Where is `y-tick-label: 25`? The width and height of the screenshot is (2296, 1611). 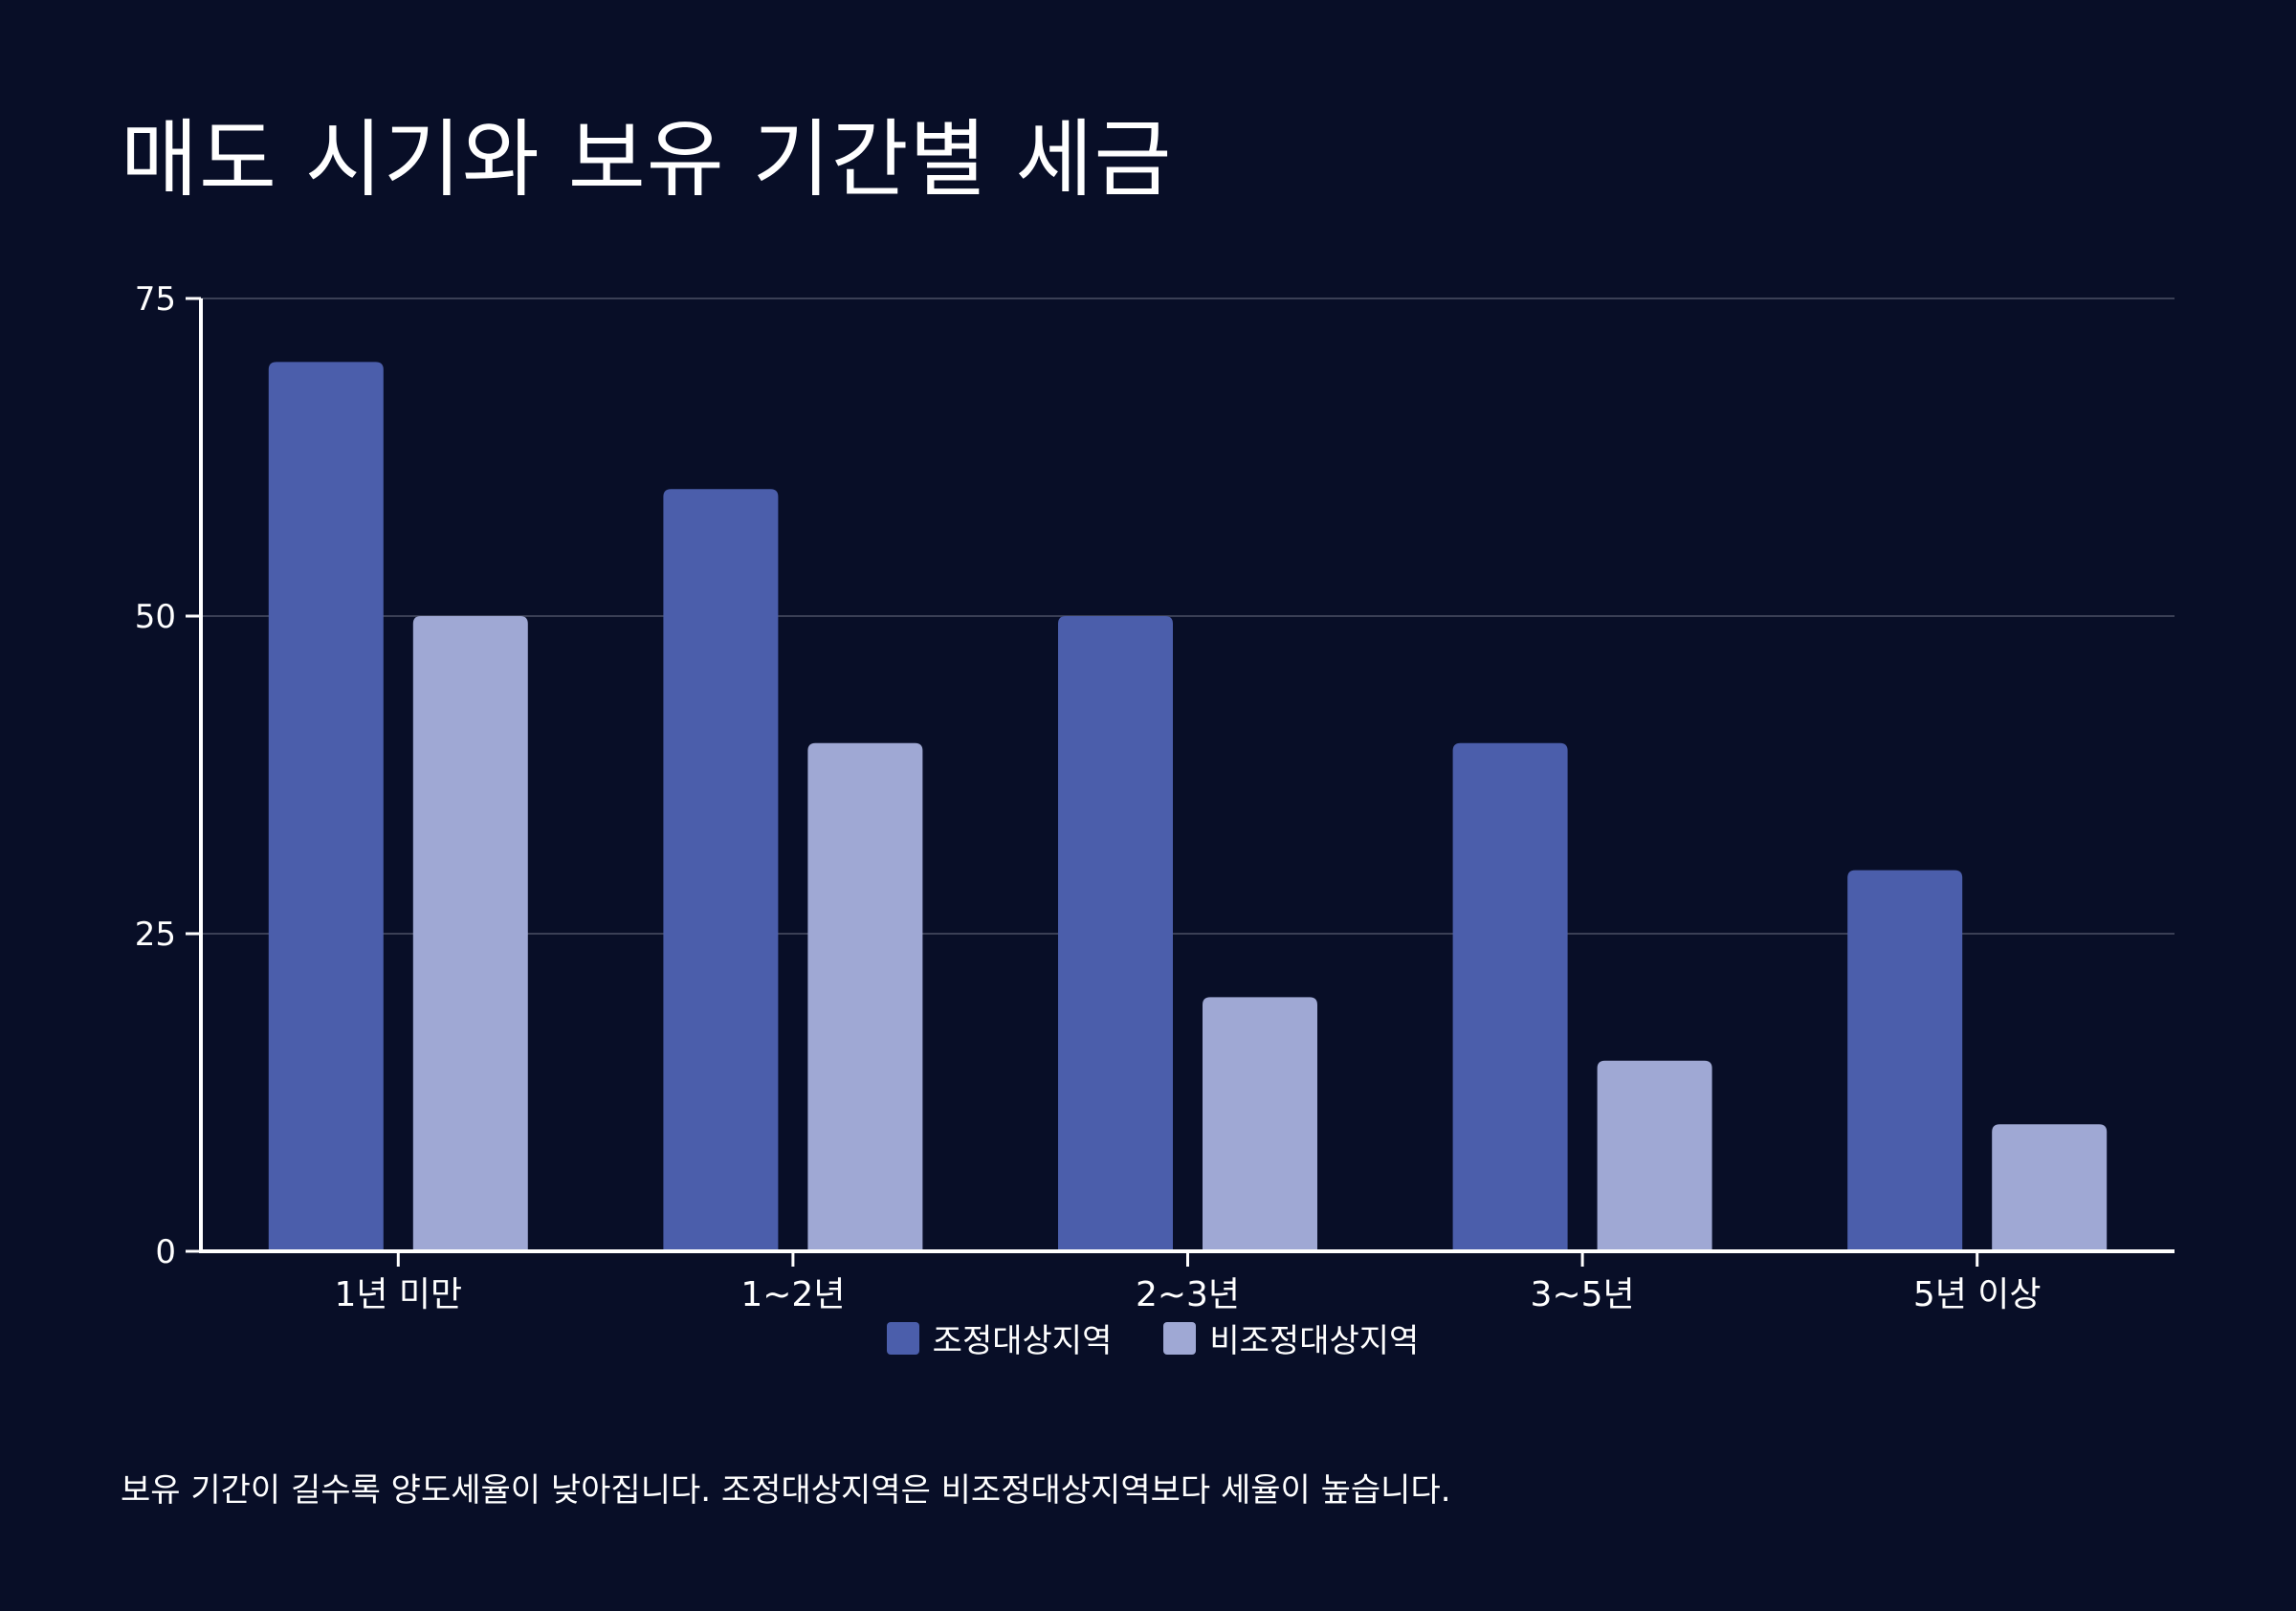 y-tick-label: 25 is located at coordinates (156, 935).